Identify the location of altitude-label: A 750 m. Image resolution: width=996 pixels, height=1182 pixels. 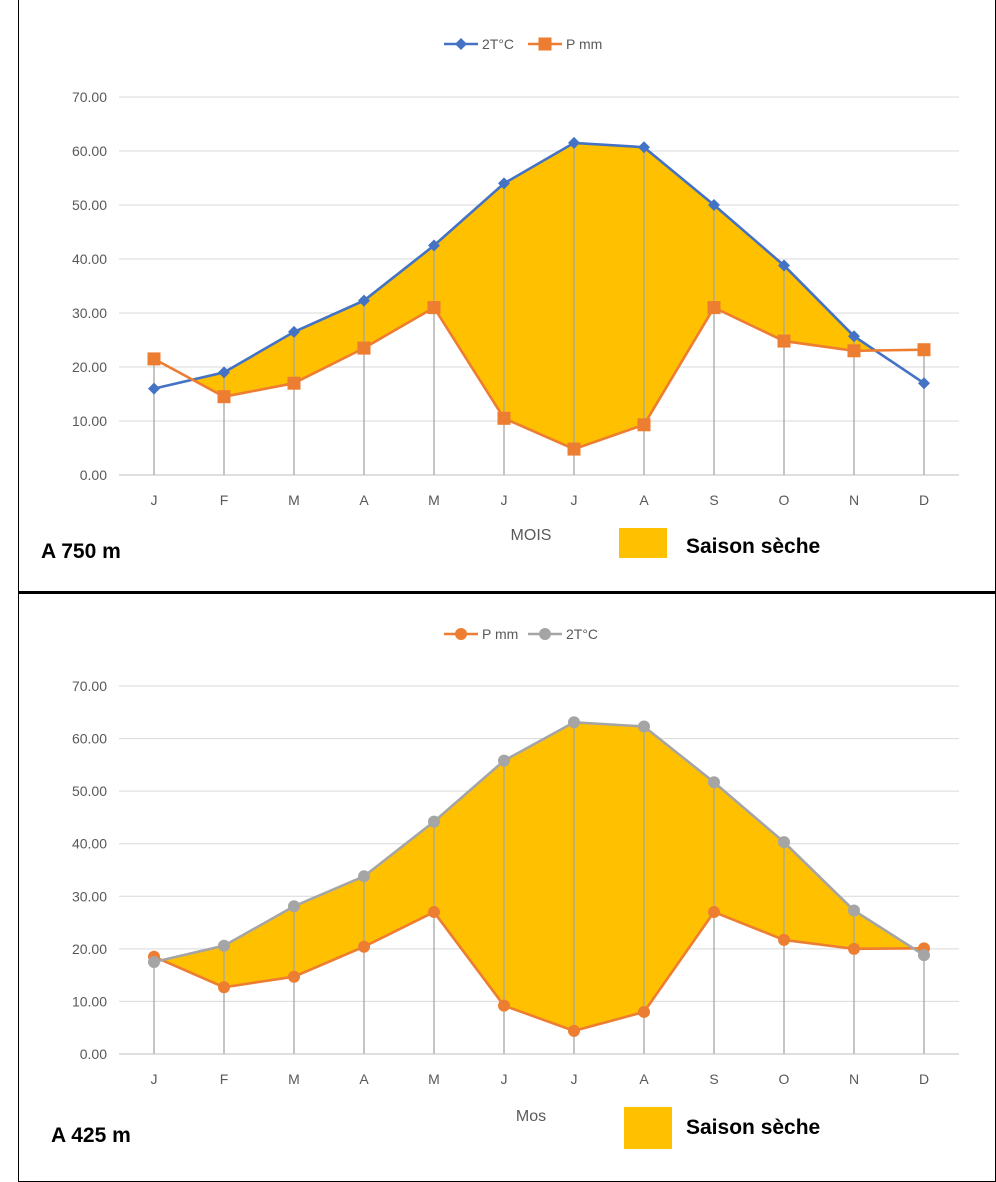
(81, 551).